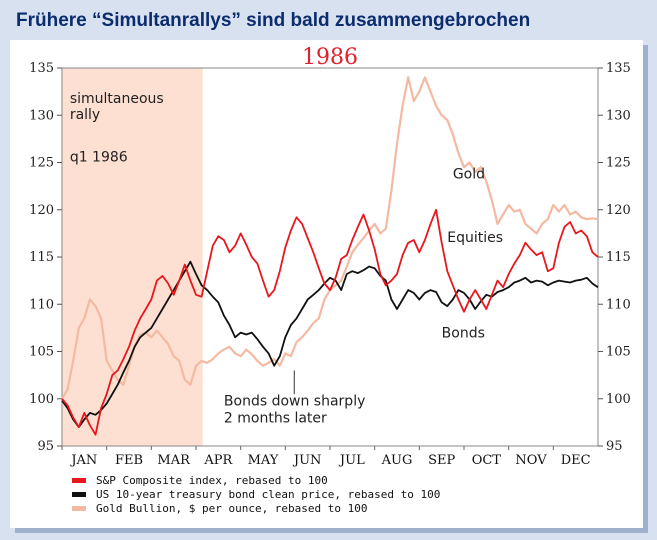 The width and height of the screenshot is (657, 540). What do you see at coordinates (41, 210) in the screenshot?
I see `y-tick-label-left: 120` at bounding box center [41, 210].